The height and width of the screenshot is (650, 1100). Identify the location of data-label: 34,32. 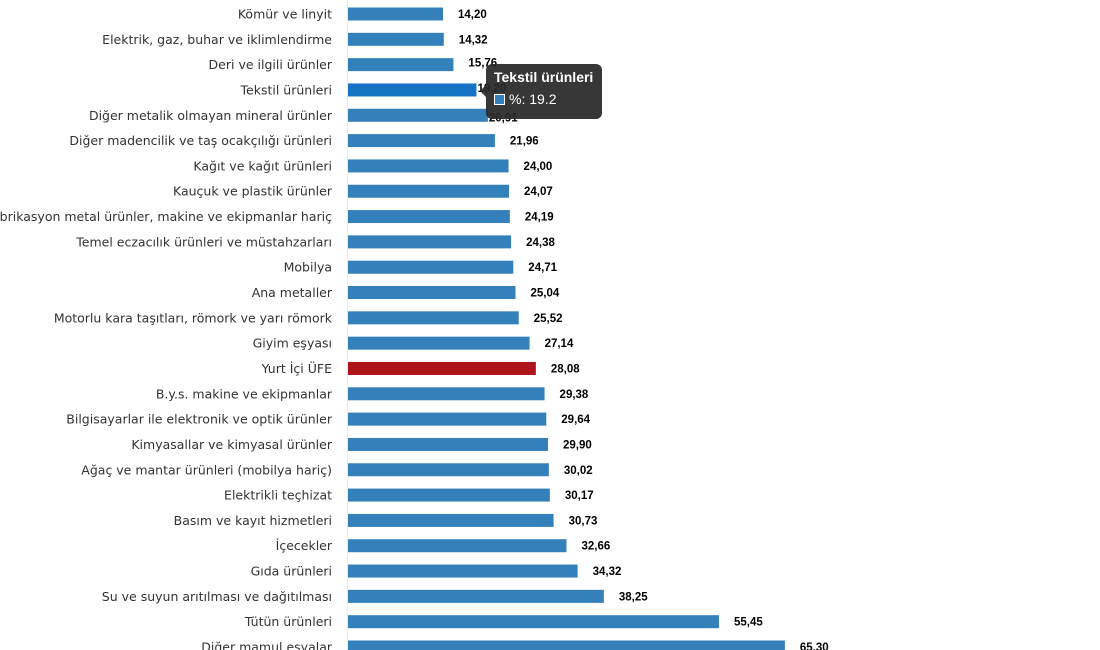
(607, 572).